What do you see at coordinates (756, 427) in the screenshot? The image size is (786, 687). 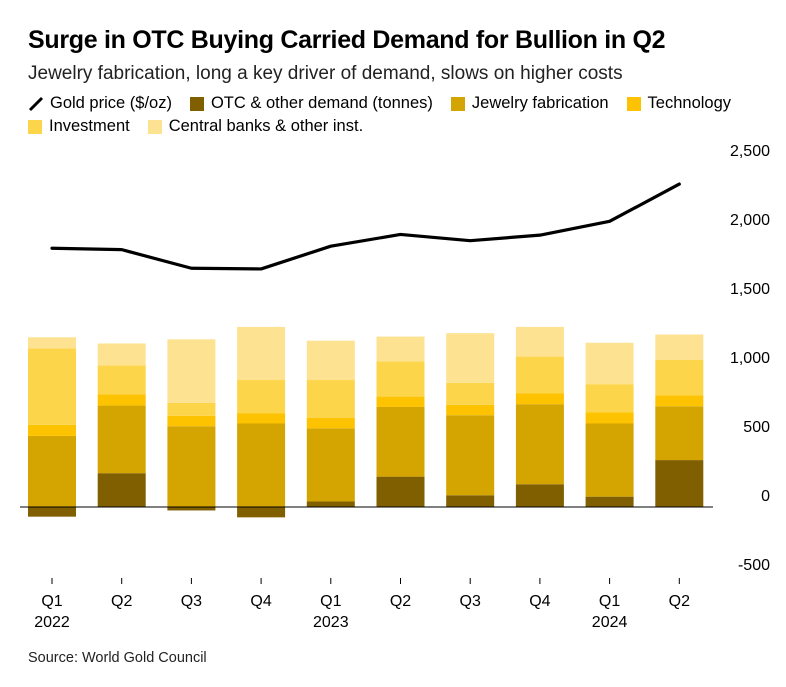 I see `y-tick-label: 500` at bounding box center [756, 427].